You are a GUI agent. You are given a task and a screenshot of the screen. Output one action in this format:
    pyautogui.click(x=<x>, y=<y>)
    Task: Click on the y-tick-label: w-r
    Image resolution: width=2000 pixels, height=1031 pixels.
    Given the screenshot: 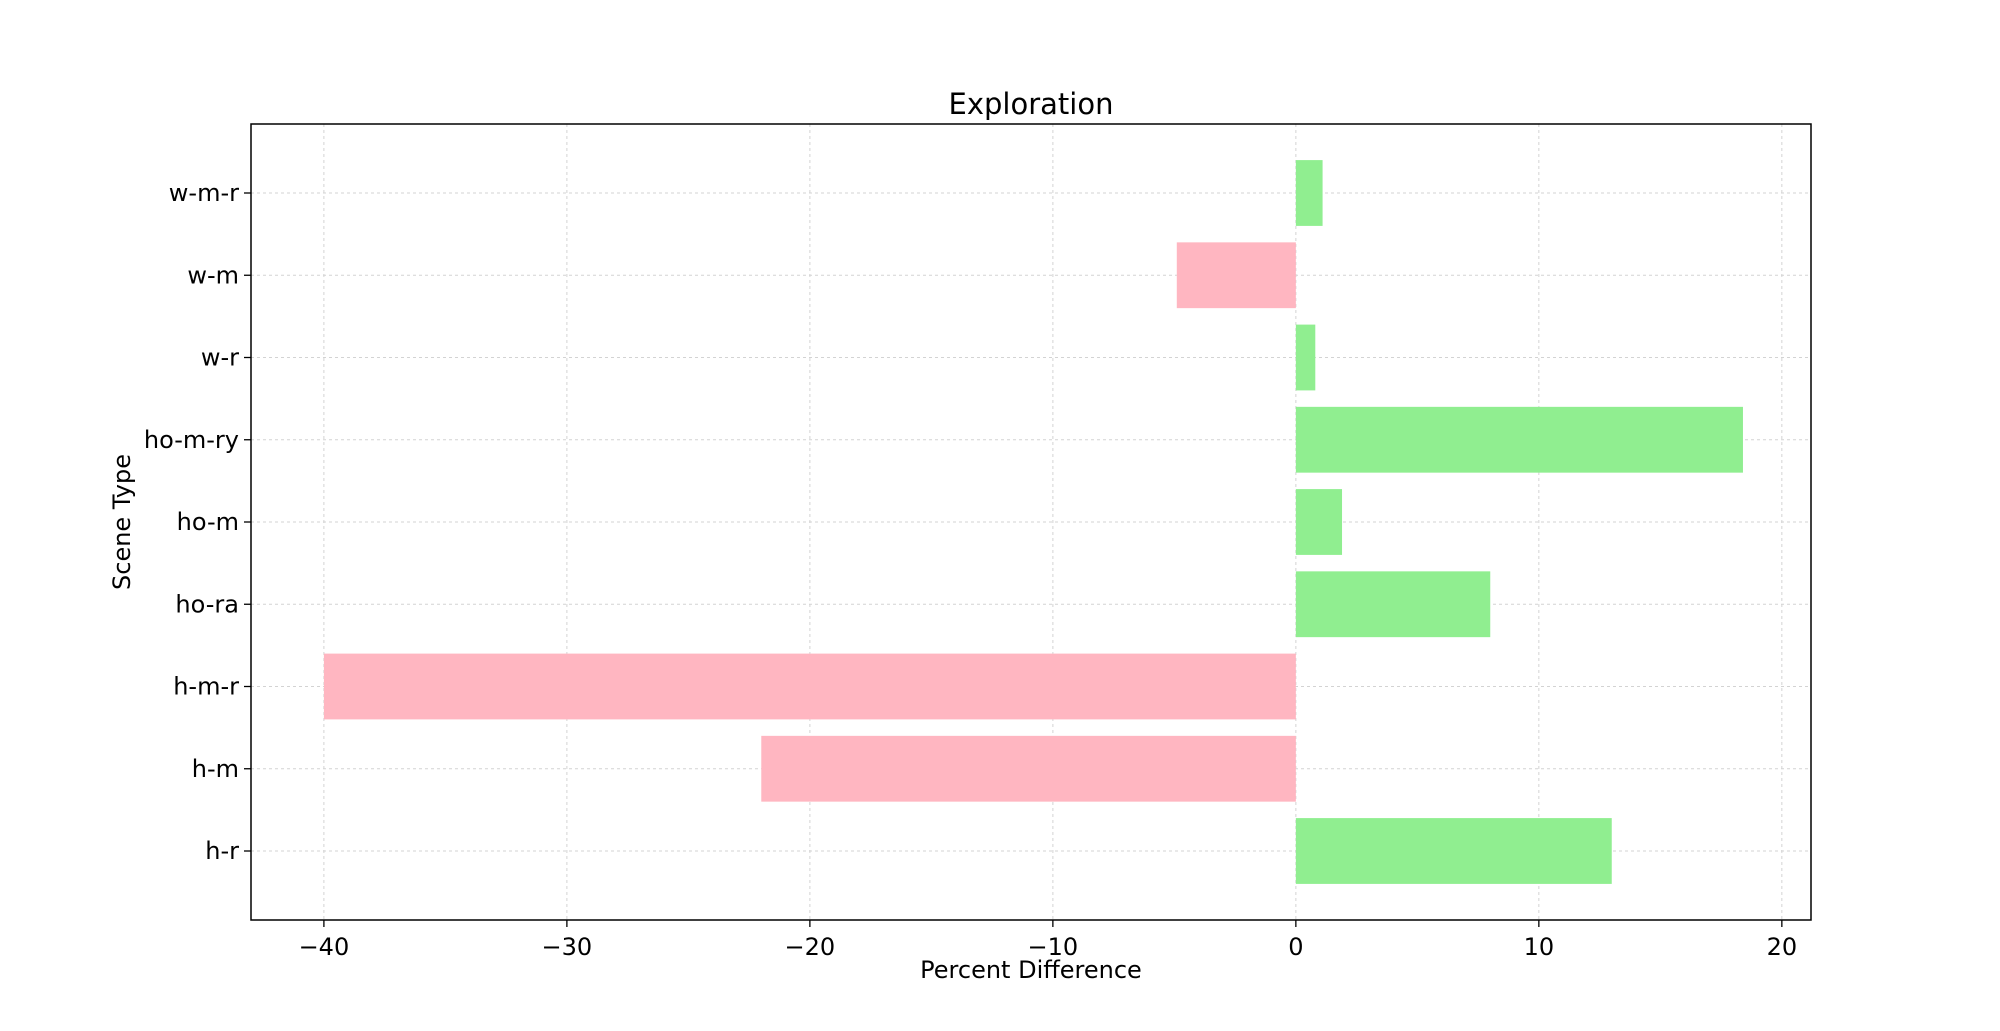 What is the action you would take?
    pyautogui.click(x=220, y=358)
    